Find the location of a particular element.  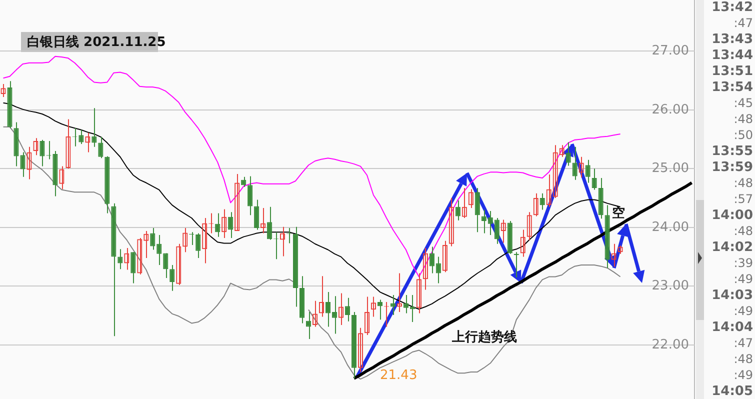

text: 14:03 is located at coordinates (731, 296).